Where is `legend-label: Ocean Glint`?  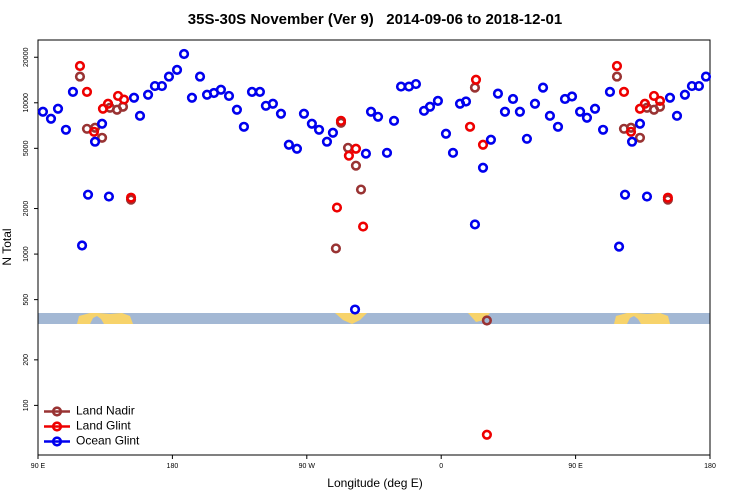
legend-label: Ocean Glint is located at coordinates (108, 441).